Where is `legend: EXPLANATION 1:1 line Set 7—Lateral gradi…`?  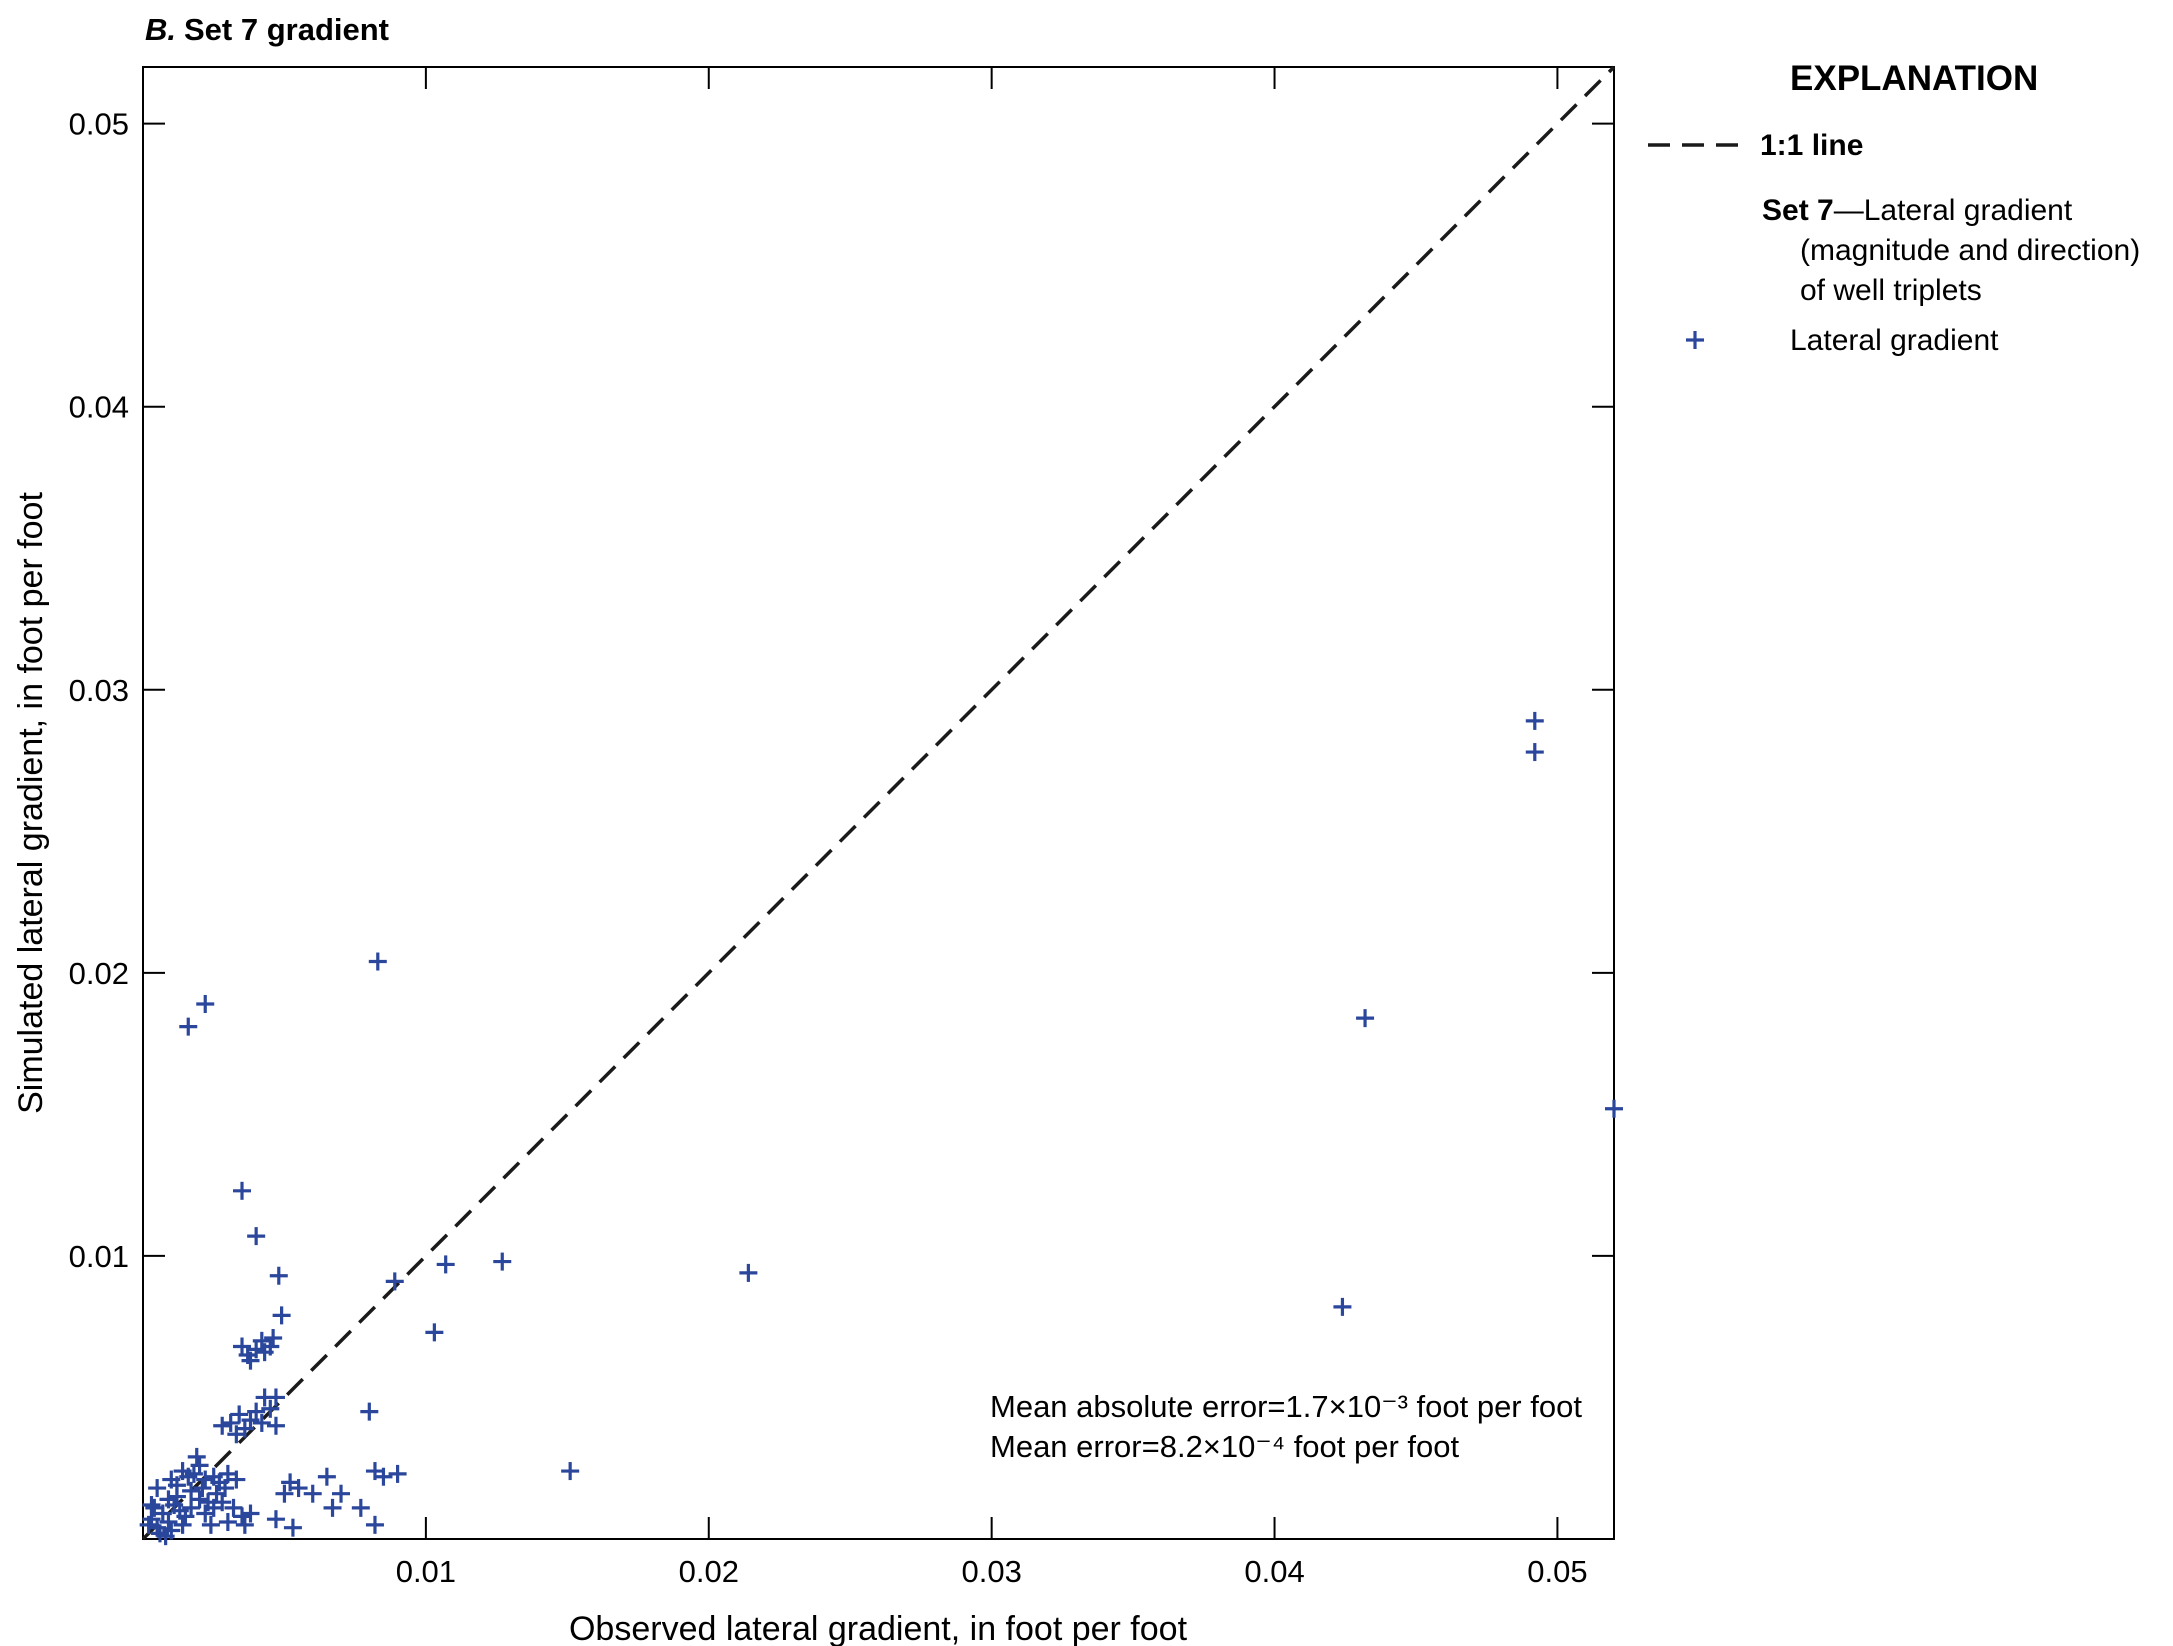
legend: EXPLANATION 1:1 line Set 7—Lateral gradi… is located at coordinates (1894, 208).